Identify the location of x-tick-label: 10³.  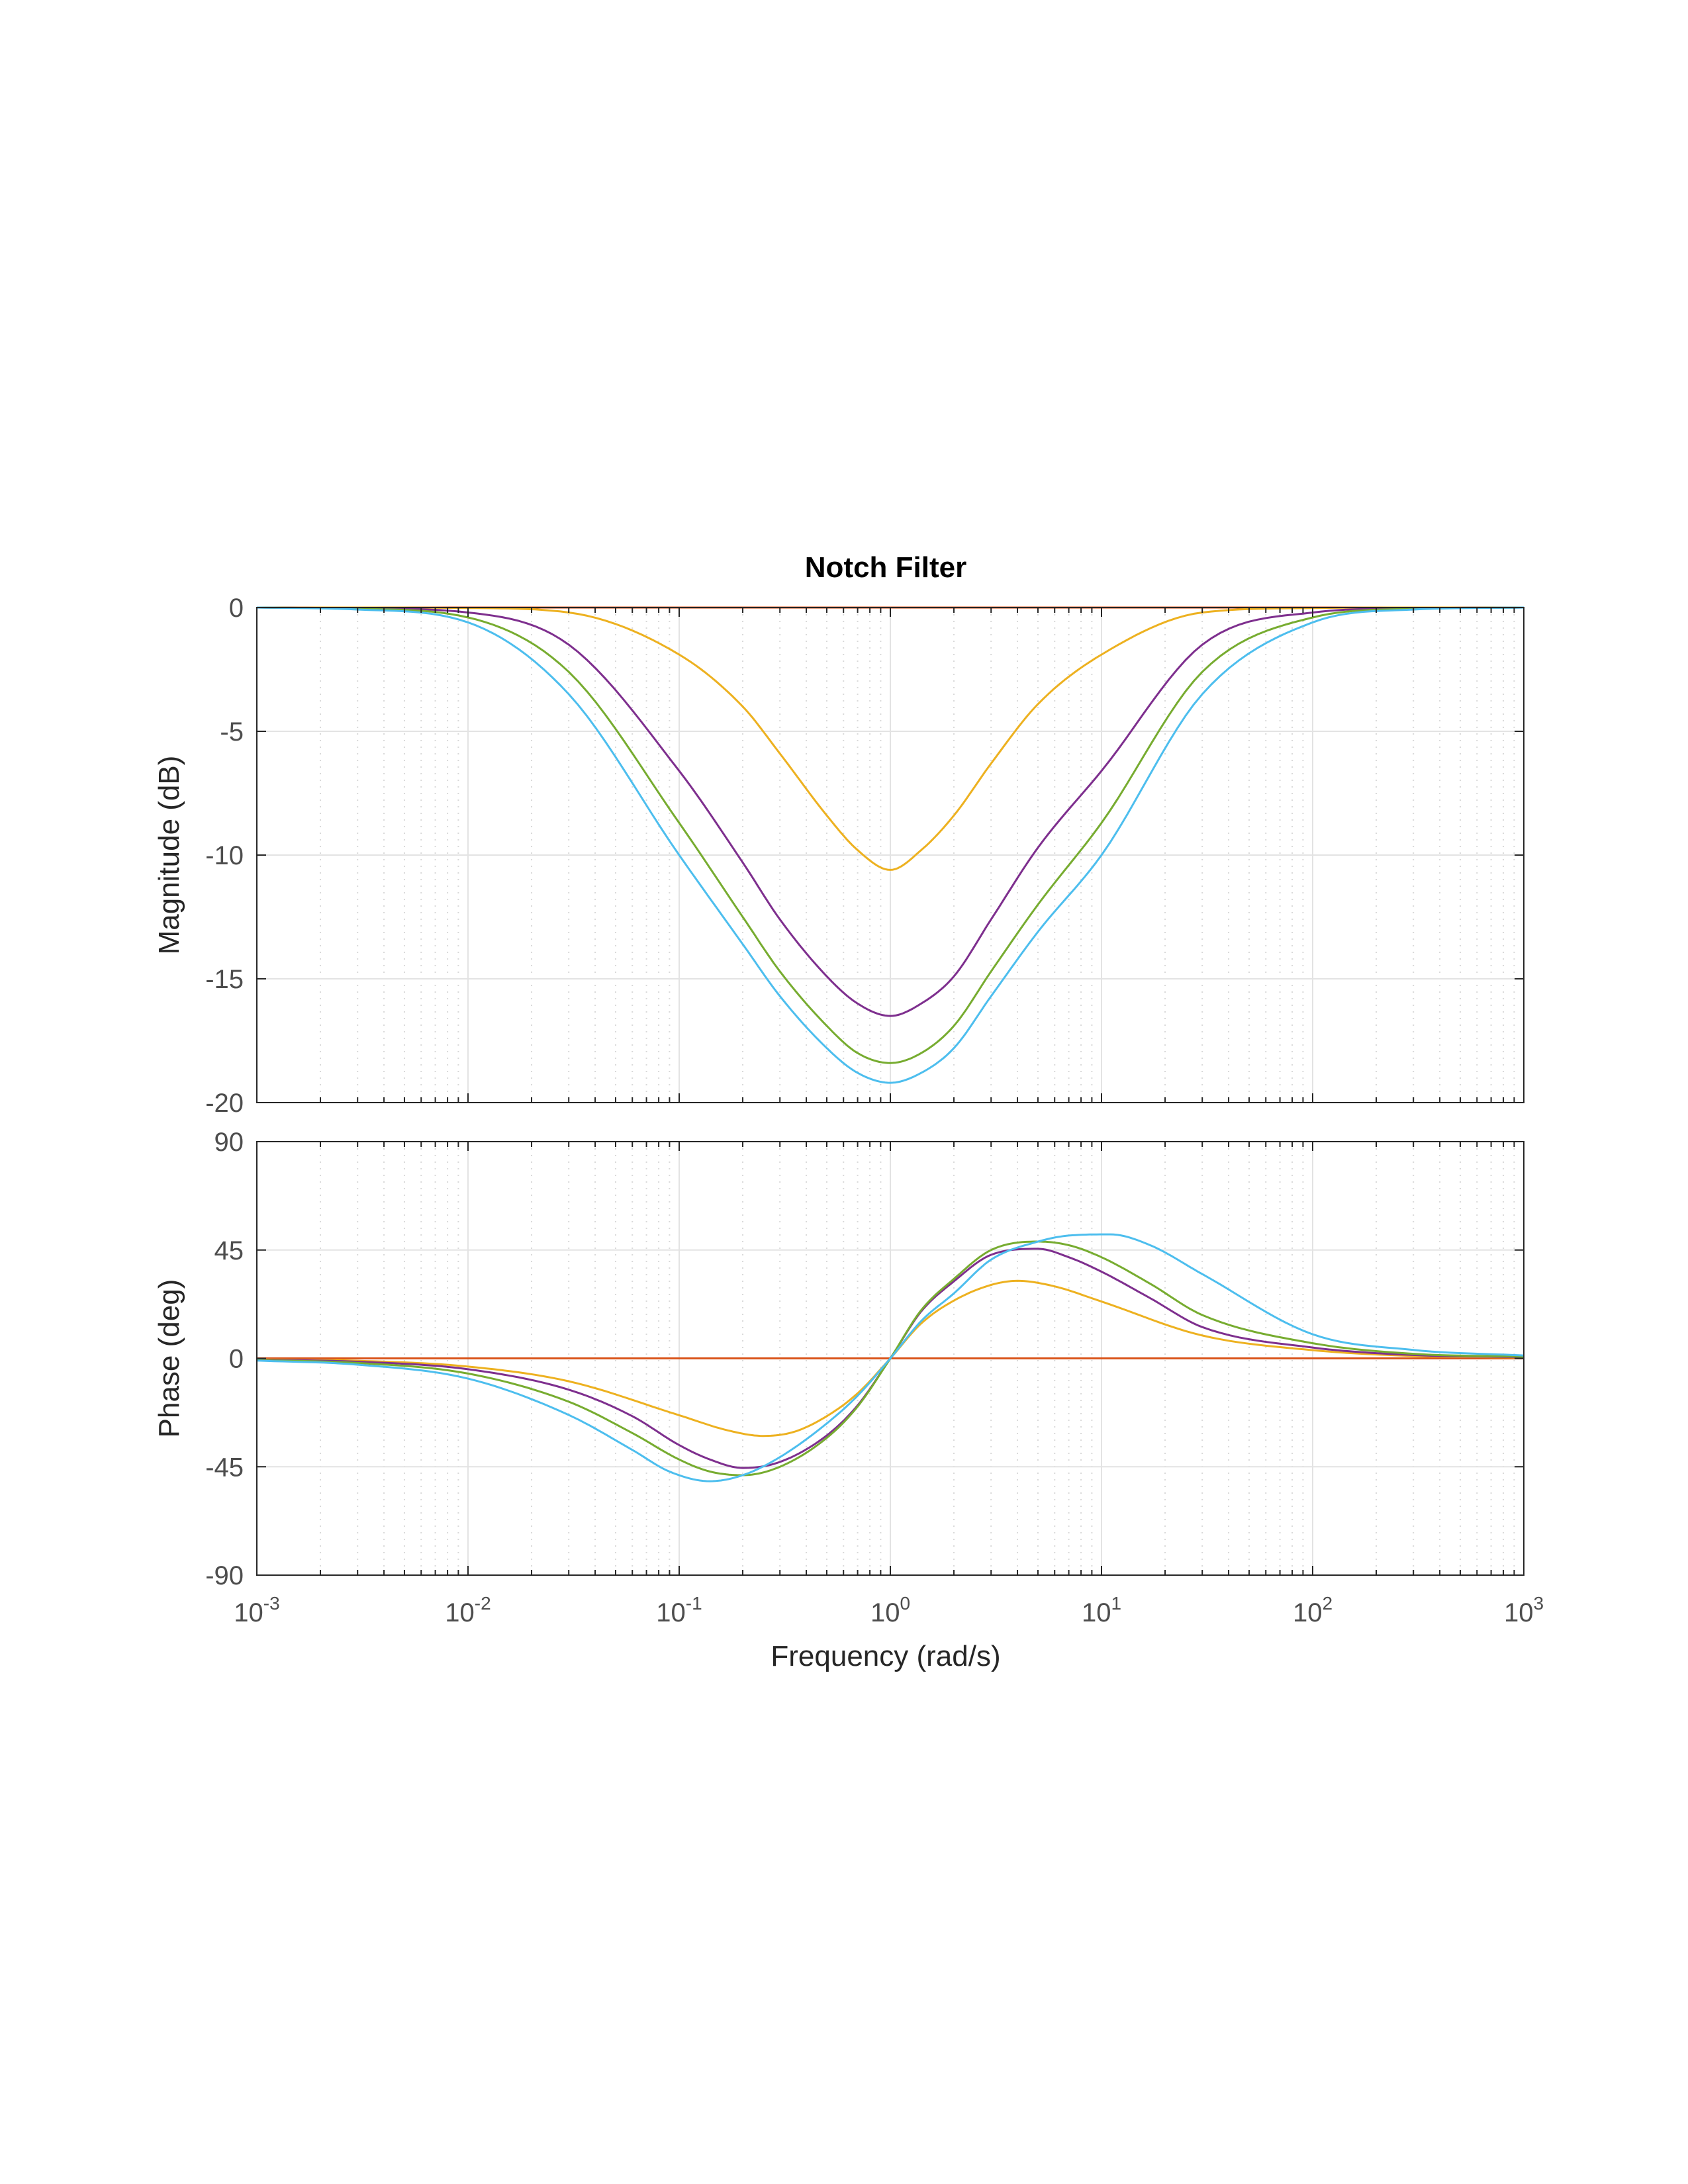
(1524, 1610).